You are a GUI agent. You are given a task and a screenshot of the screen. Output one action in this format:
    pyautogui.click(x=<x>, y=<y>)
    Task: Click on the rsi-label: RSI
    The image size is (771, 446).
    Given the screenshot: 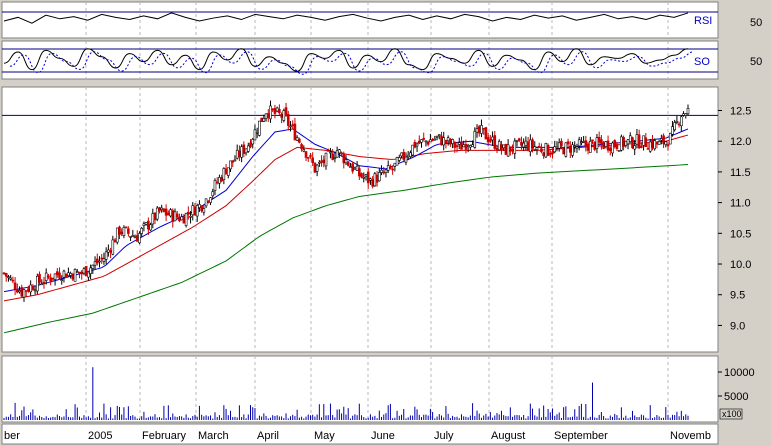 What is the action you would take?
    pyautogui.click(x=703, y=21)
    